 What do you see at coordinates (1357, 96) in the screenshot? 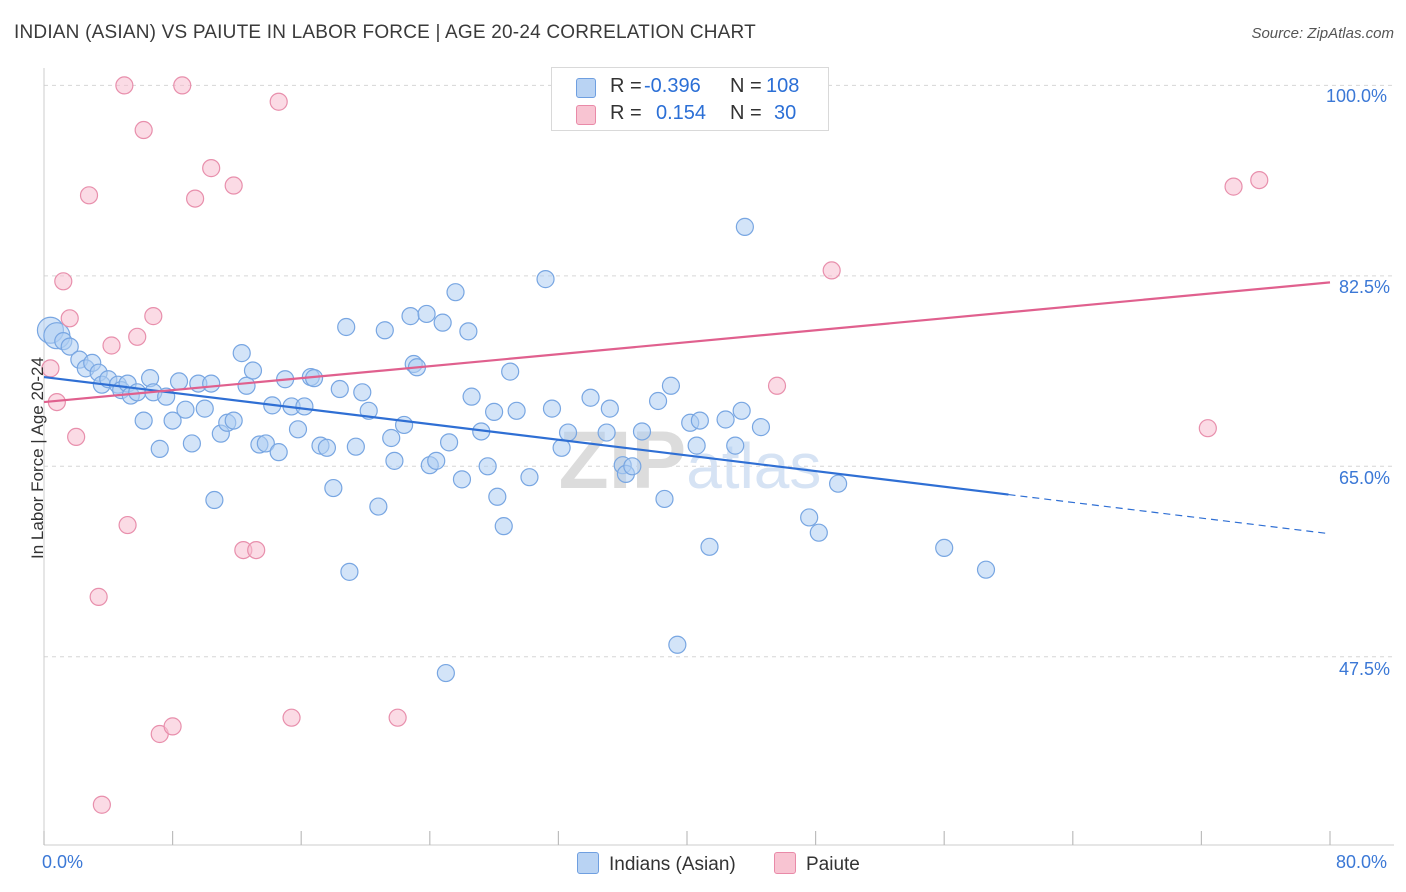
I see `y-tick-label: 100.0%` at bounding box center [1357, 96].